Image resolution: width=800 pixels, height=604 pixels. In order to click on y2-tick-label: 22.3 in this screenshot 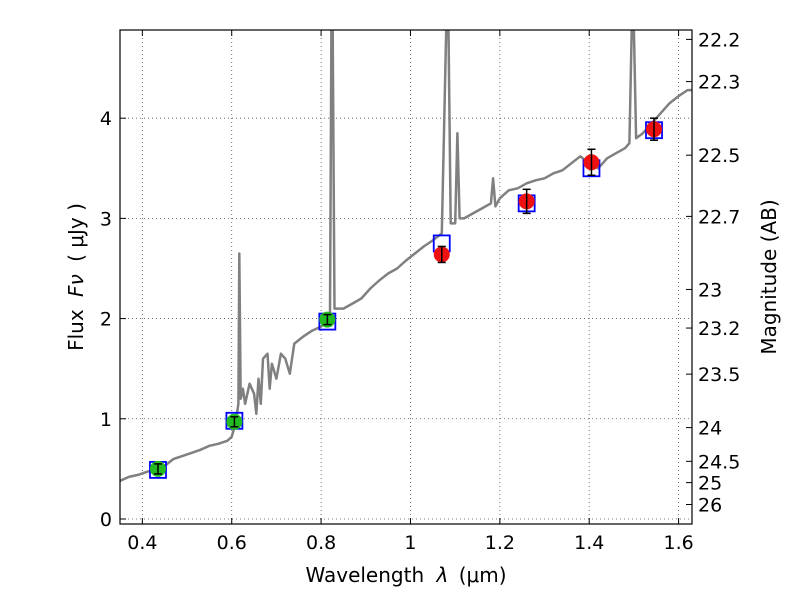, I will do `click(719, 83)`.